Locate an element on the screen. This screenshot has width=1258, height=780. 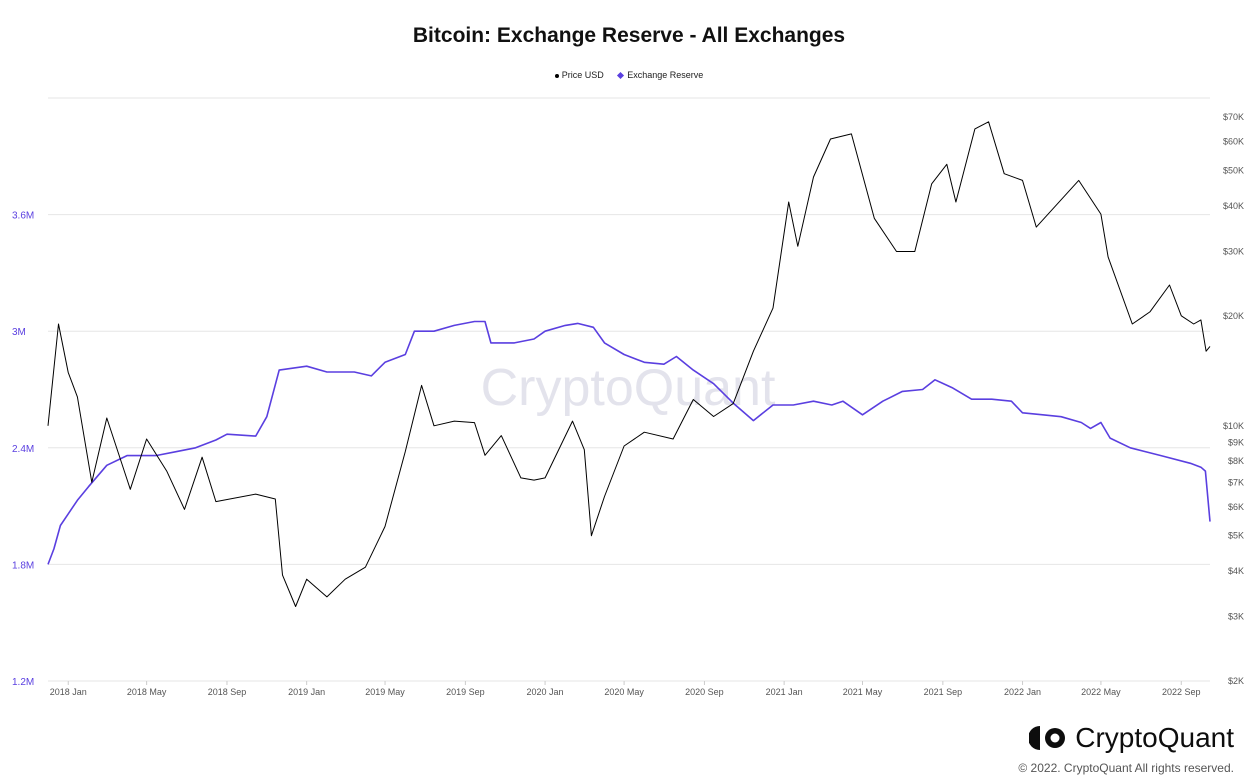
y-right-tick-label: $9K is located at coordinates (1236, 442).